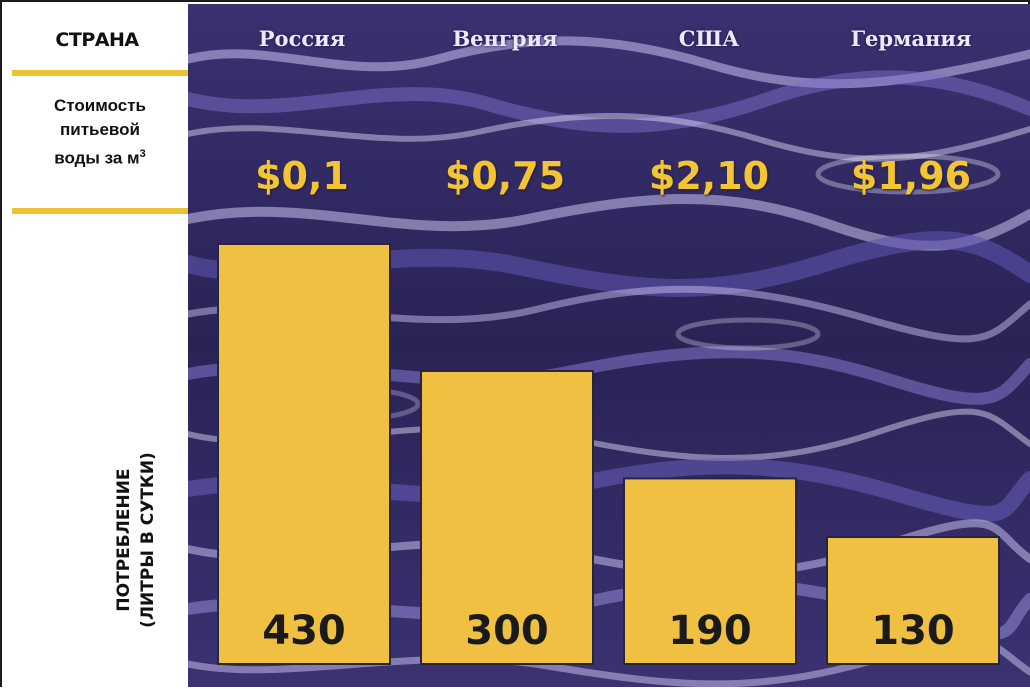  What do you see at coordinates (136, 540) in the screenshot?
I see `y-axis-label: ПОТРЕБЛЕНИЕ (ЛИТРЫ В СУТКИ)` at bounding box center [136, 540].